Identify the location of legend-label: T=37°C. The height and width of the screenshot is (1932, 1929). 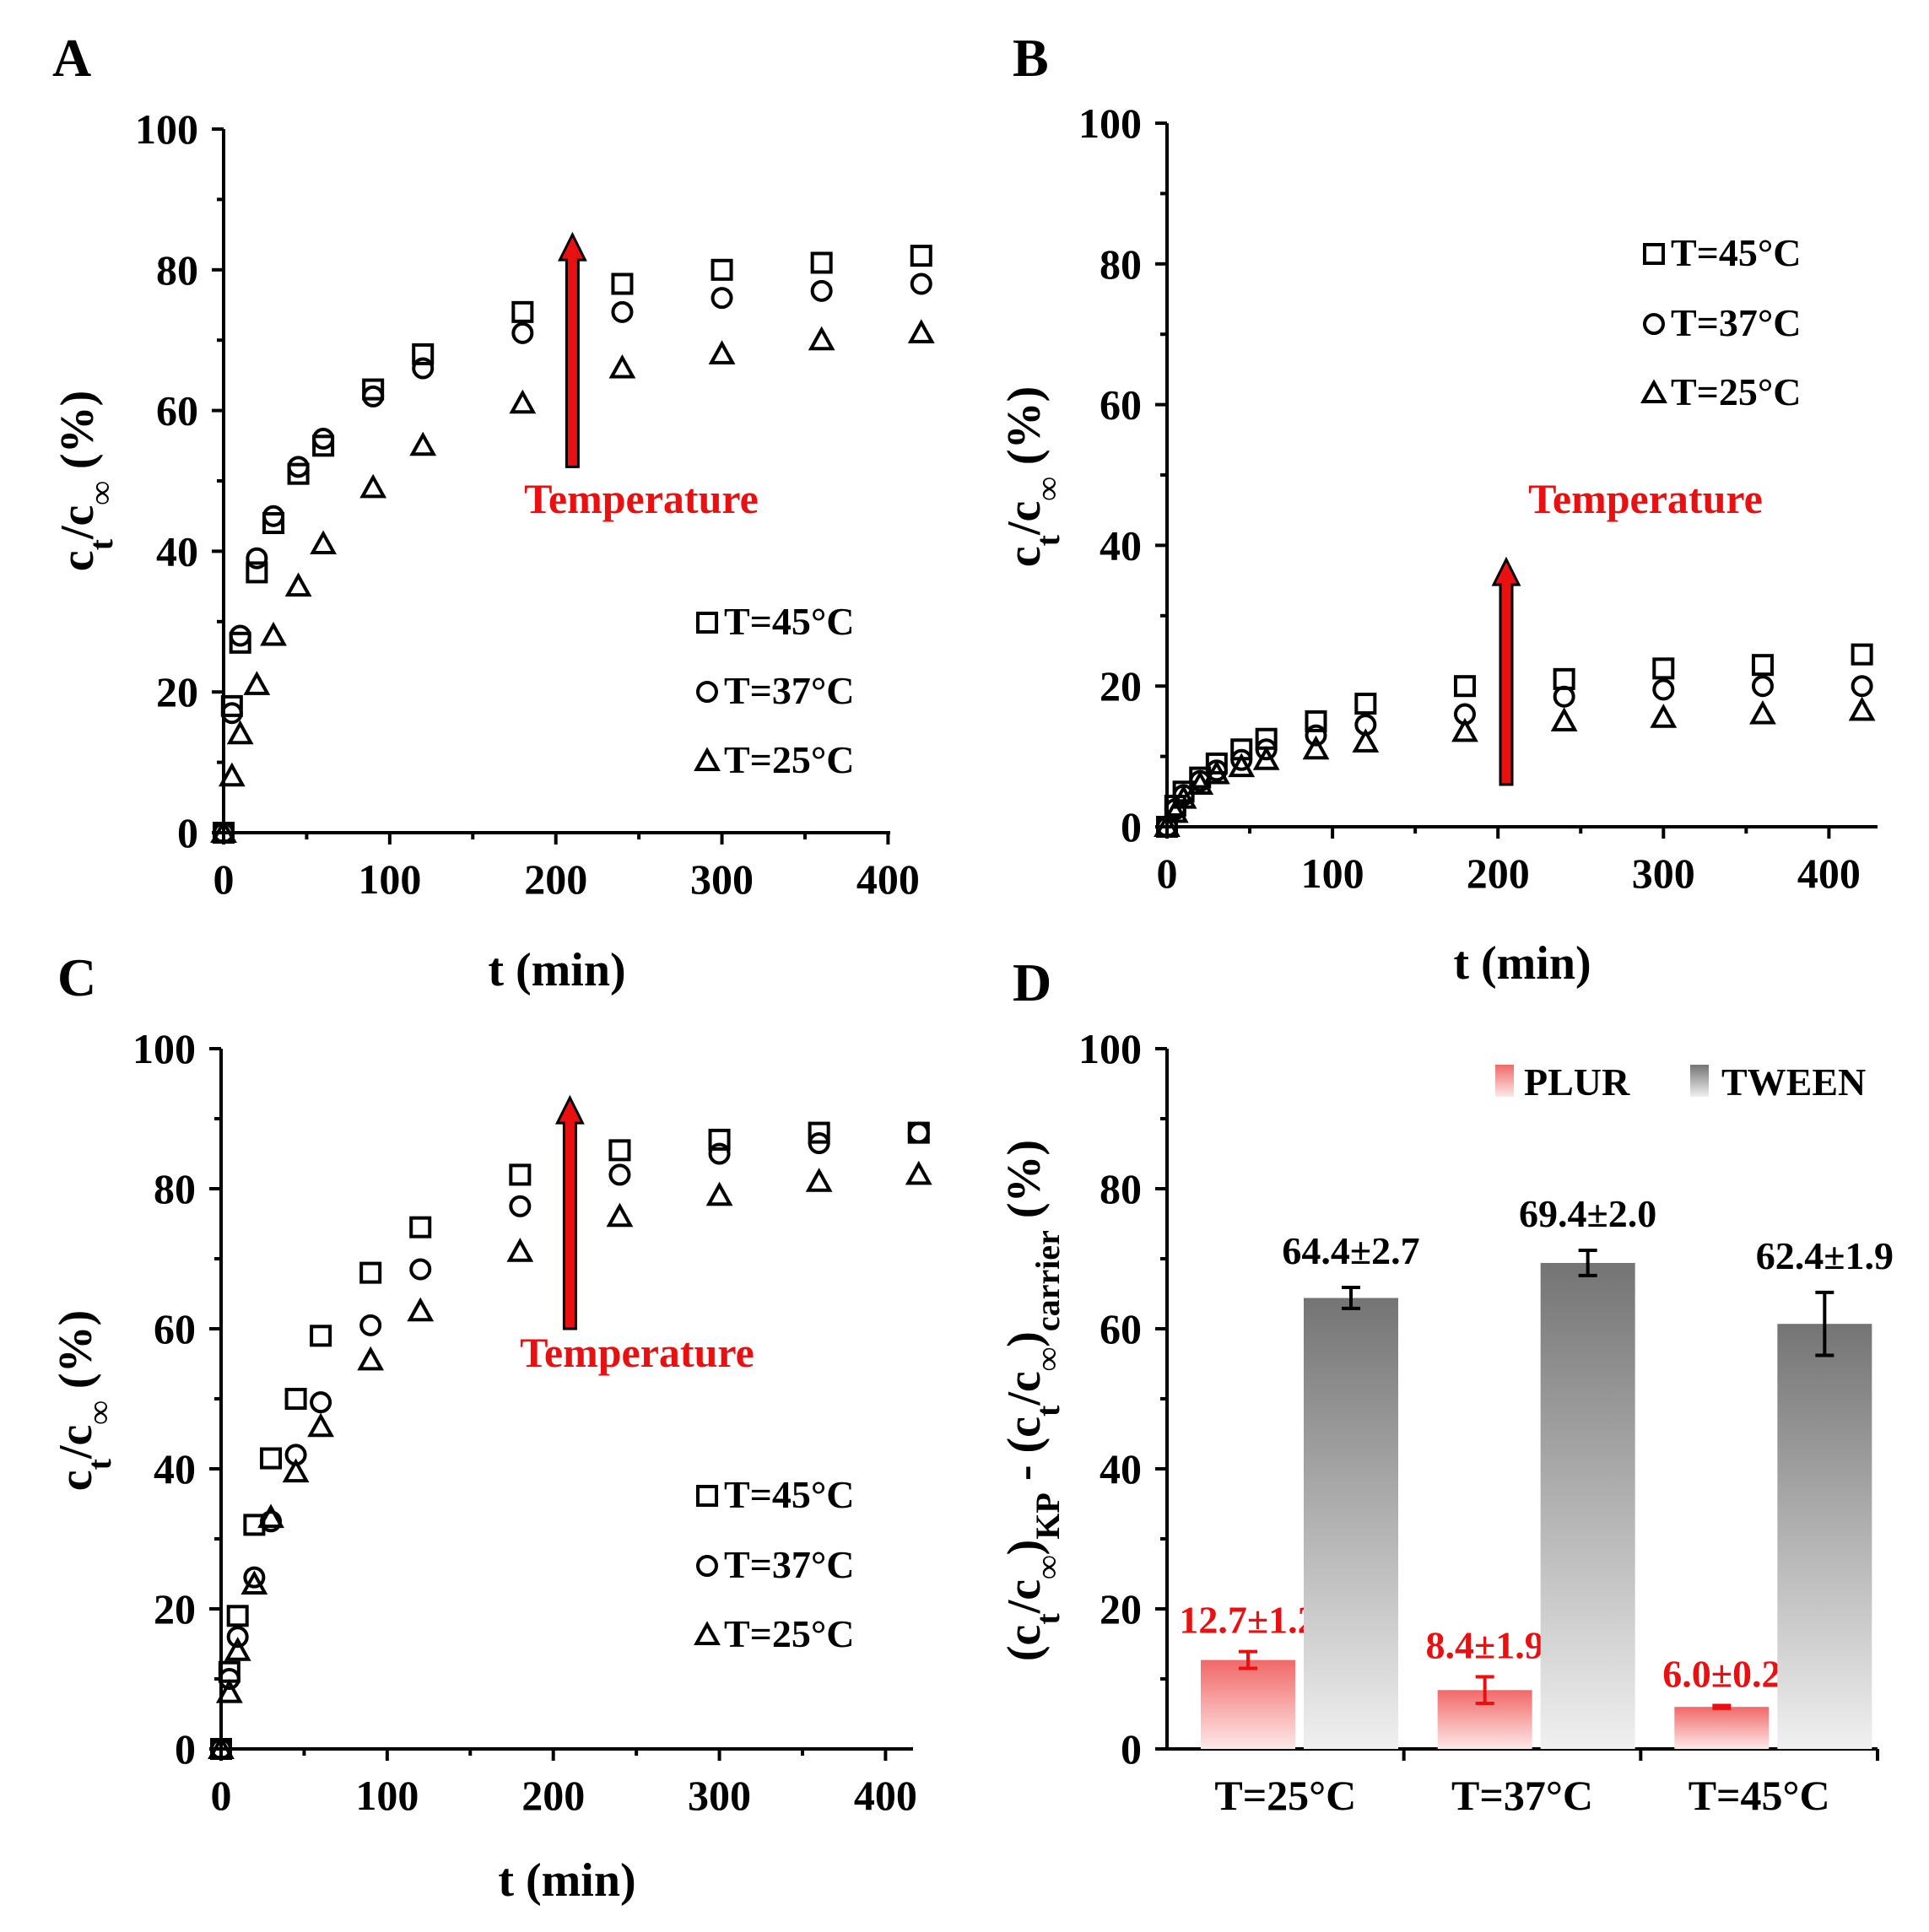
(789, 1564).